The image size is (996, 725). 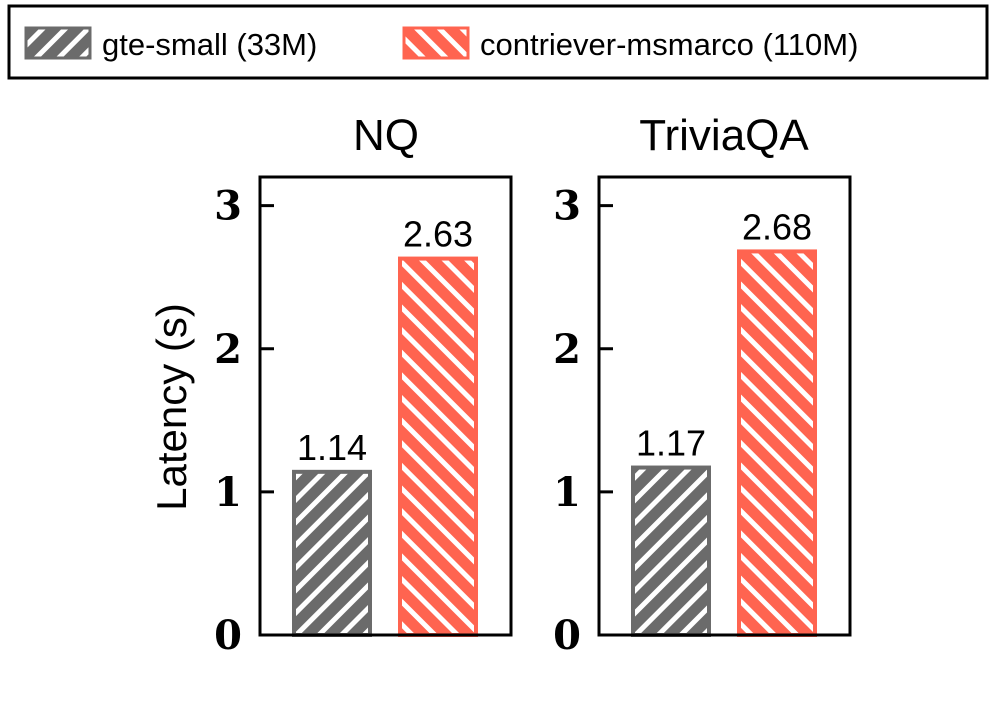 I want to click on y-tick-label-triviaqa-0: 0, so click(x=567, y=635).